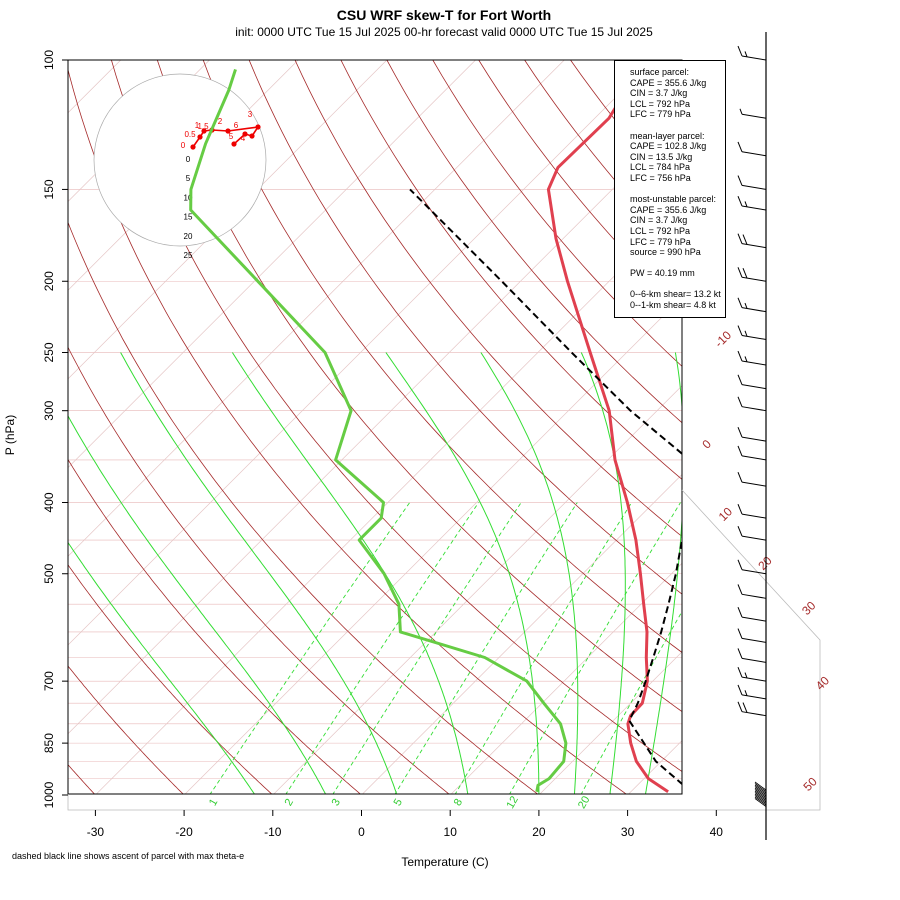 Image resolution: width=900 pixels, height=900 pixels. I want to click on isotherm-label: 10, so click(726, 514).